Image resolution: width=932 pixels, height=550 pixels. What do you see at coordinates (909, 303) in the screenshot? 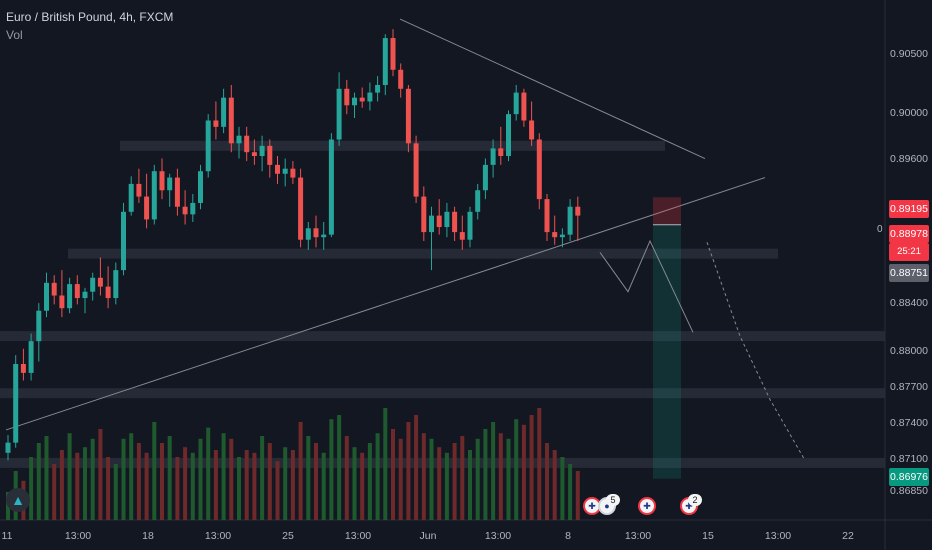
I see `price-axis-label: 0.88400` at bounding box center [909, 303].